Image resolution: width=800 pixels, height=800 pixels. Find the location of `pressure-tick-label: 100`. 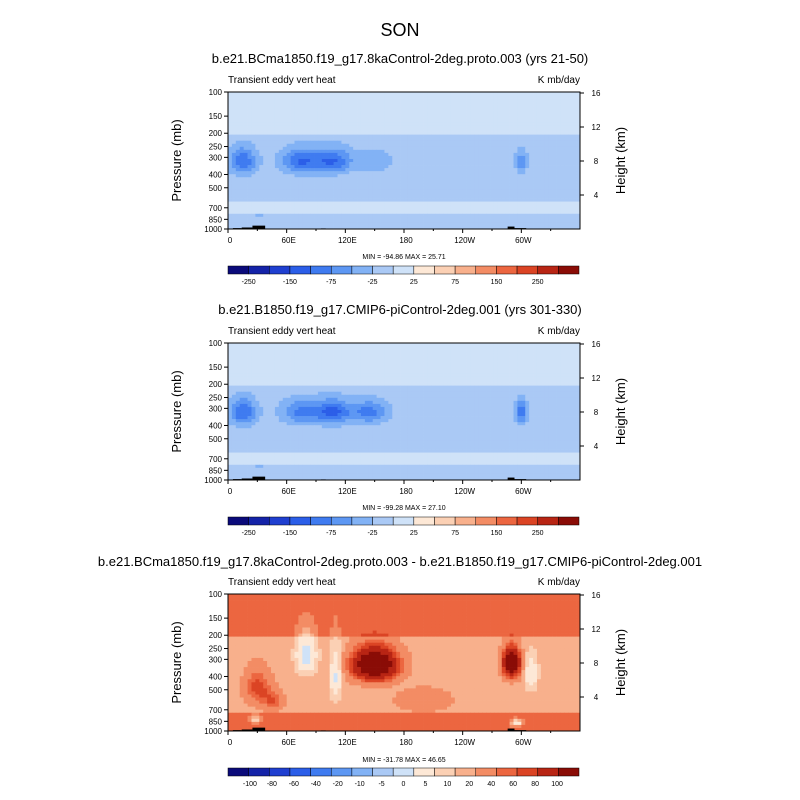

pressure-tick-label: 100 is located at coordinates (216, 92).